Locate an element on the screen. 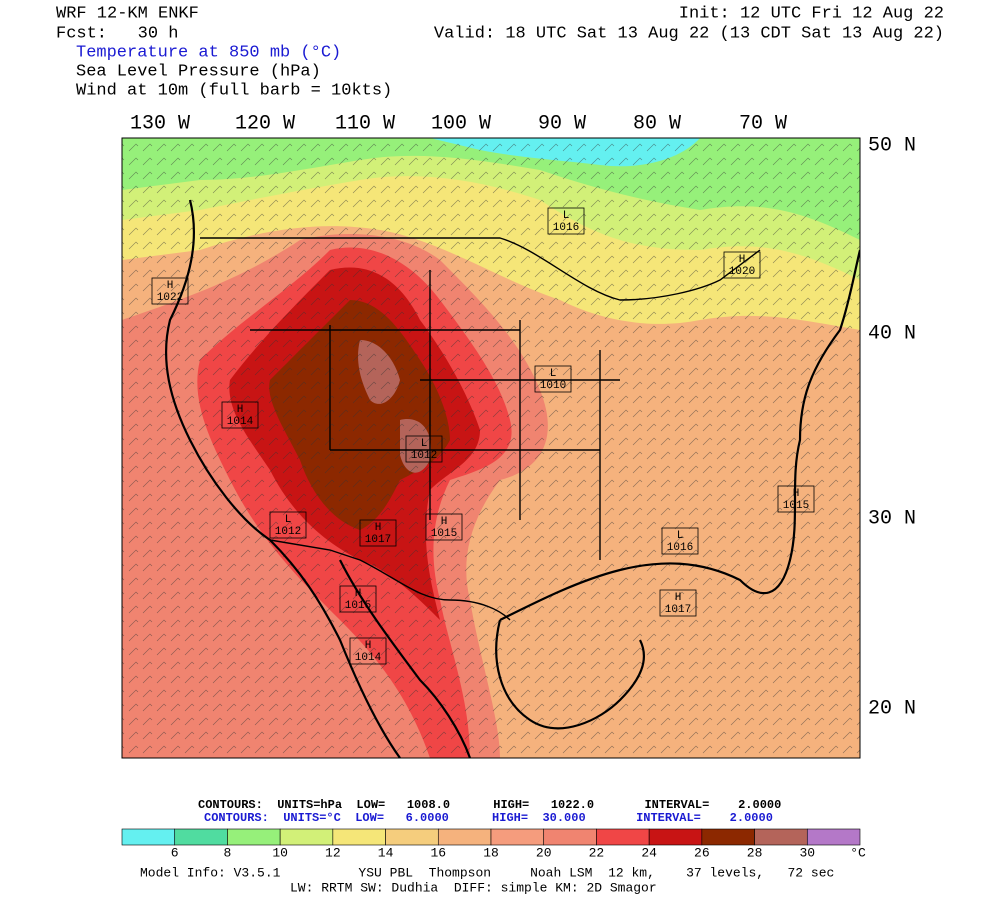  lon-label: 70 W is located at coordinates (763, 123).